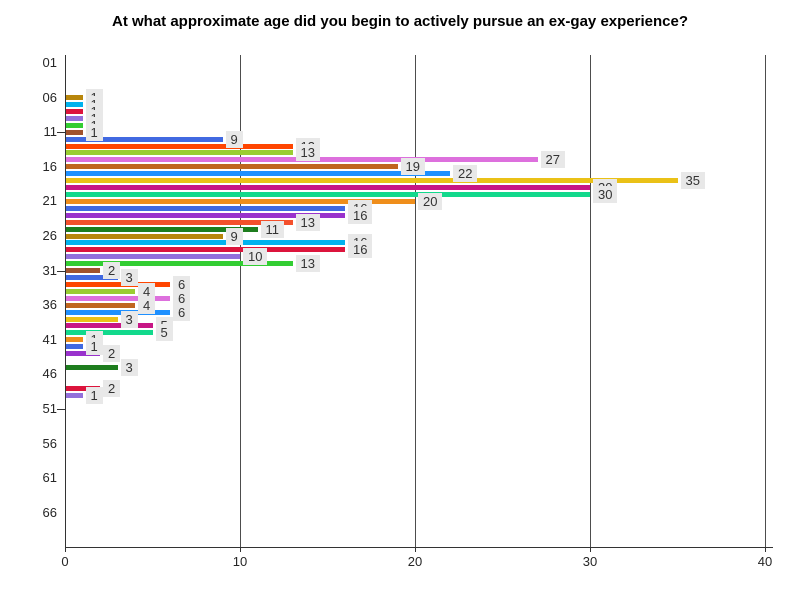  What do you see at coordinates (147, 305) in the screenshot?
I see `value-label-age-36: 4` at bounding box center [147, 305].